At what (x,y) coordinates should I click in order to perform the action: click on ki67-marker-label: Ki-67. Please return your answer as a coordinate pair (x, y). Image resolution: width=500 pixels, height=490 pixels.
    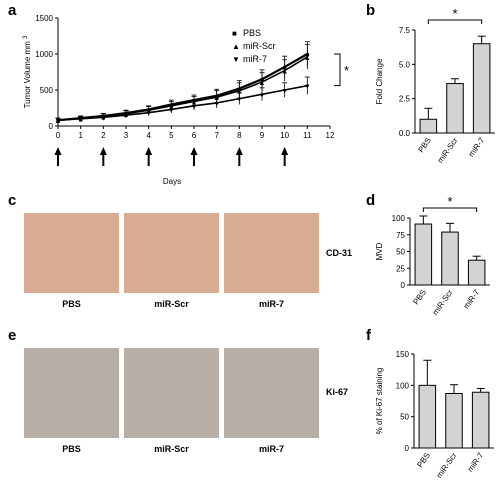
    Looking at the image, I should click on (337, 392).